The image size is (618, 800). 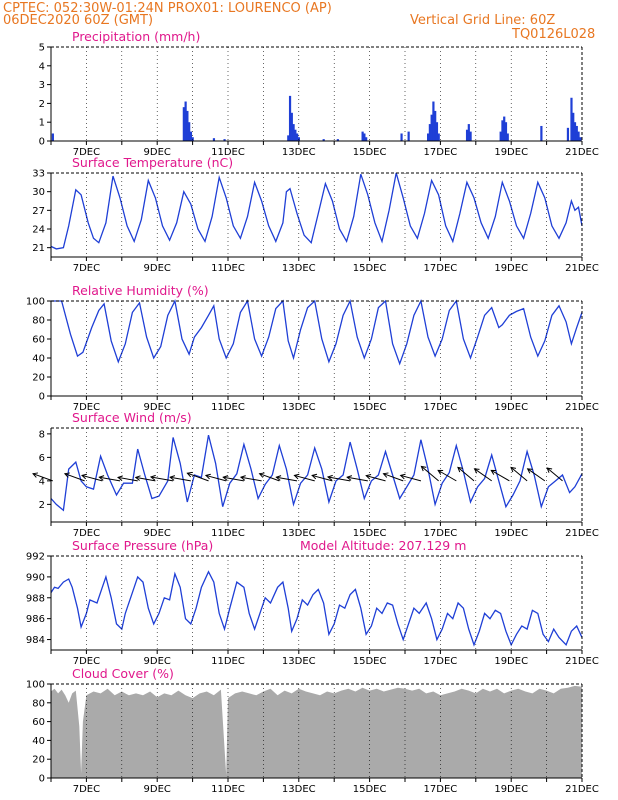 I want to click on temp-xtick-5: 17DEC, so click(x=441, y=268).